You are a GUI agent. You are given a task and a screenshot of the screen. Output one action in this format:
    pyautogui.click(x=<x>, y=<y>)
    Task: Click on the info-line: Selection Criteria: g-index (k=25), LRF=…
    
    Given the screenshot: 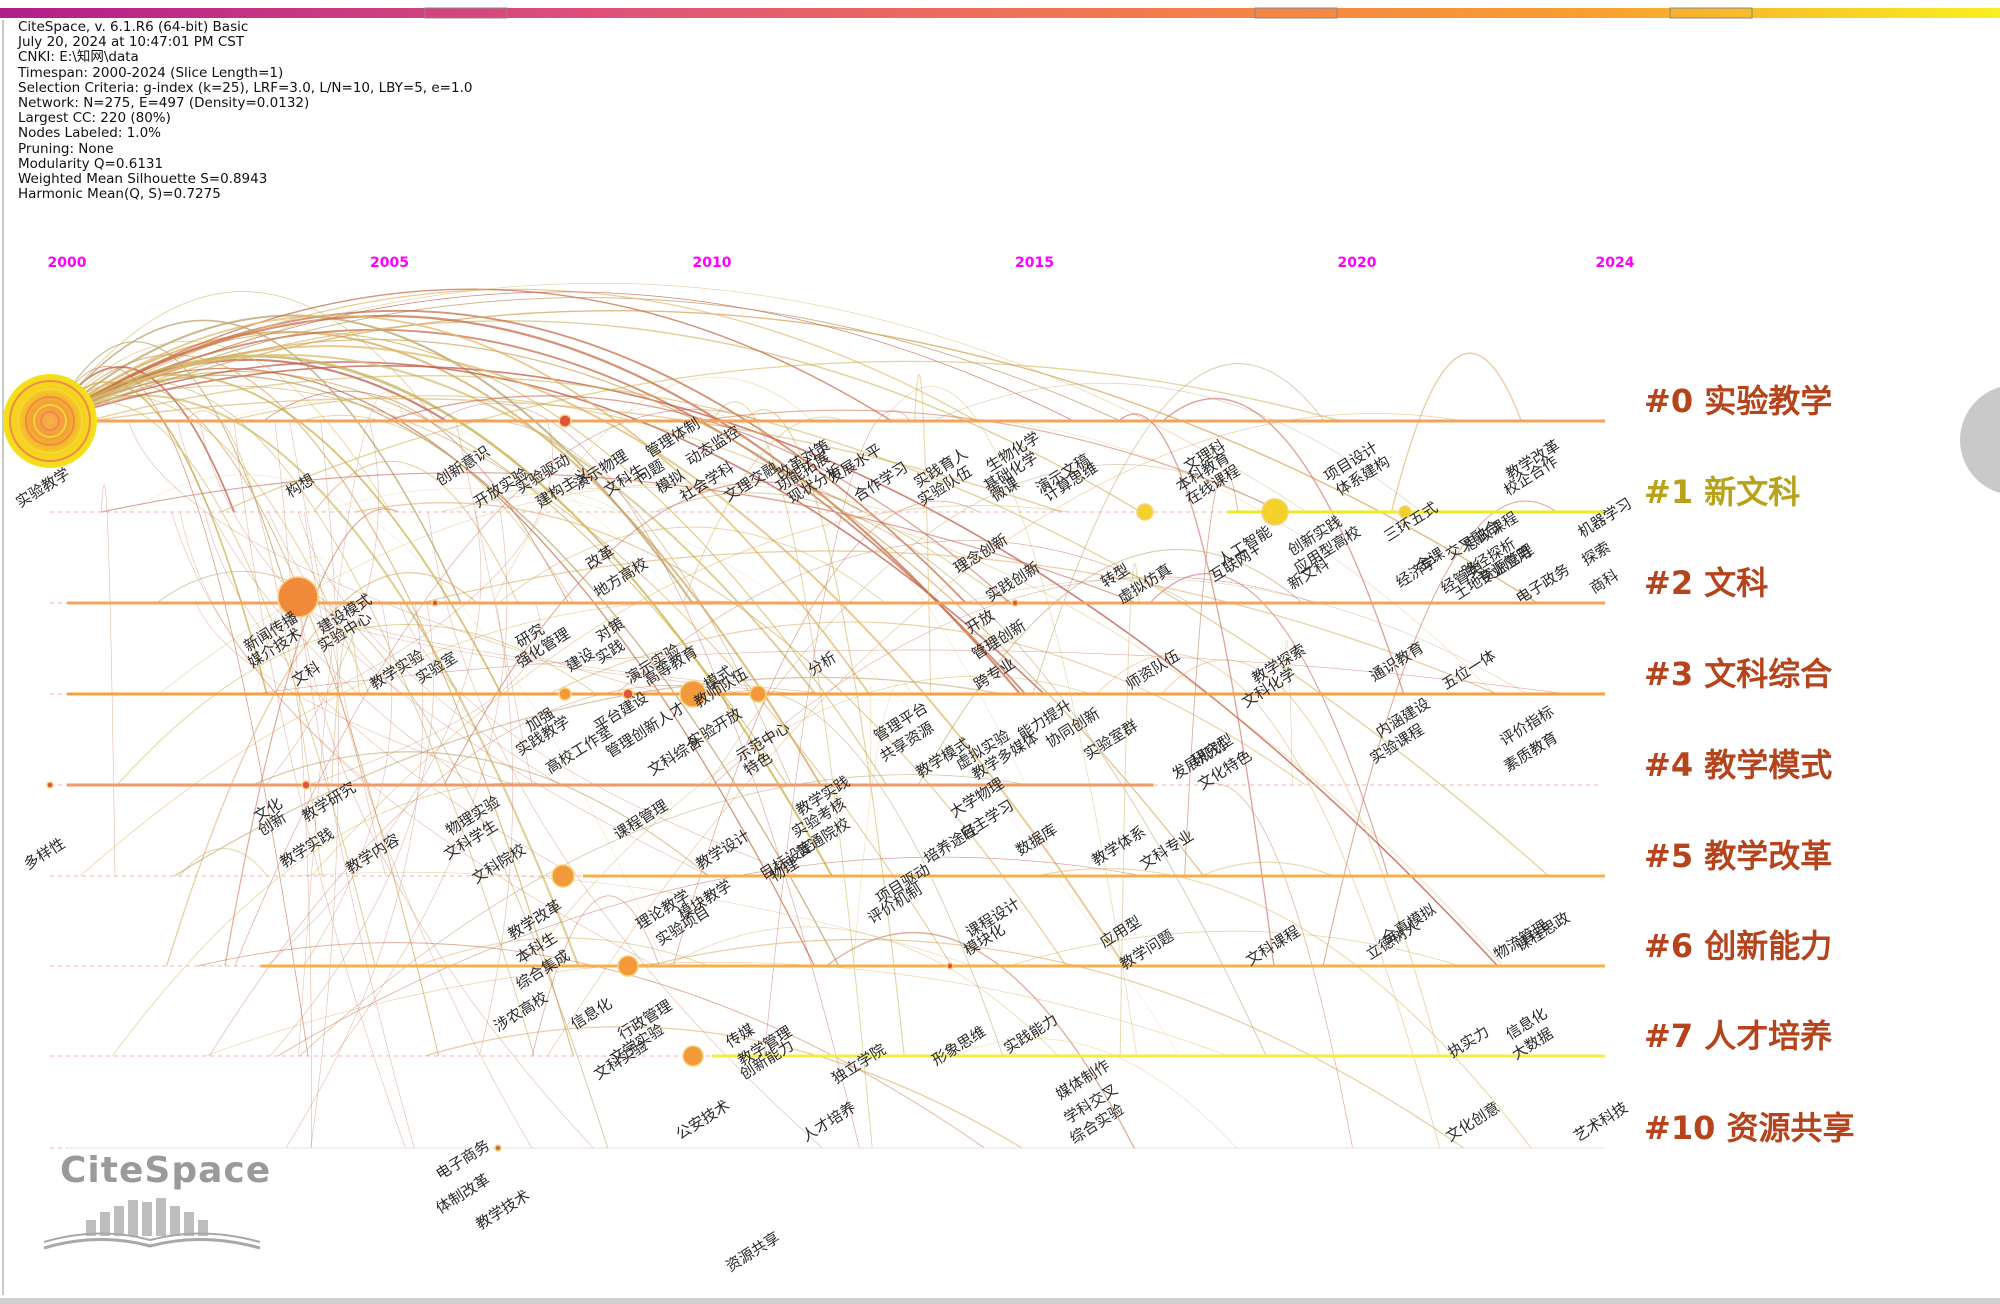 What is the action you would take?
    pyautogui.click(x=245, y=87)
    